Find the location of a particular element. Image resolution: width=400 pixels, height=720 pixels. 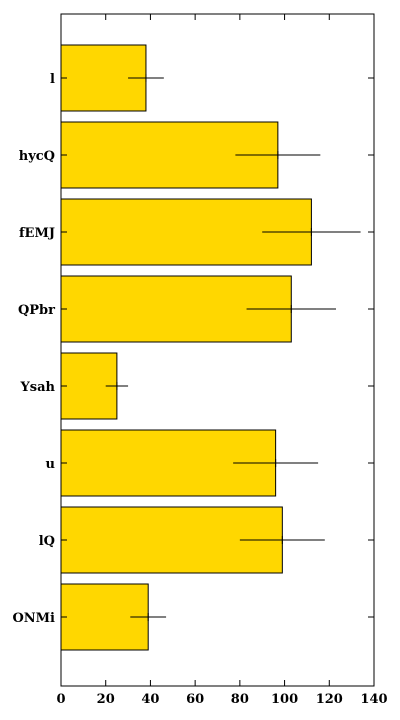

category-label-Ysah: Ysah is located at coordinates (38, 387).